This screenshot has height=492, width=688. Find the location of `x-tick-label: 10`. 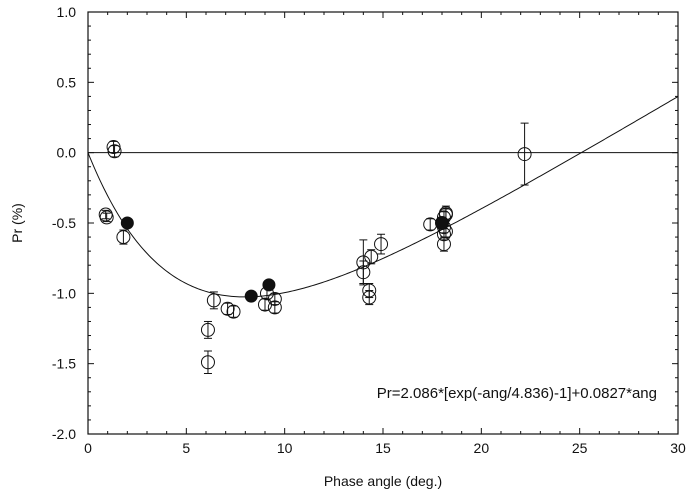

x-tick-label: 10 is located at coordinates (285, 448).